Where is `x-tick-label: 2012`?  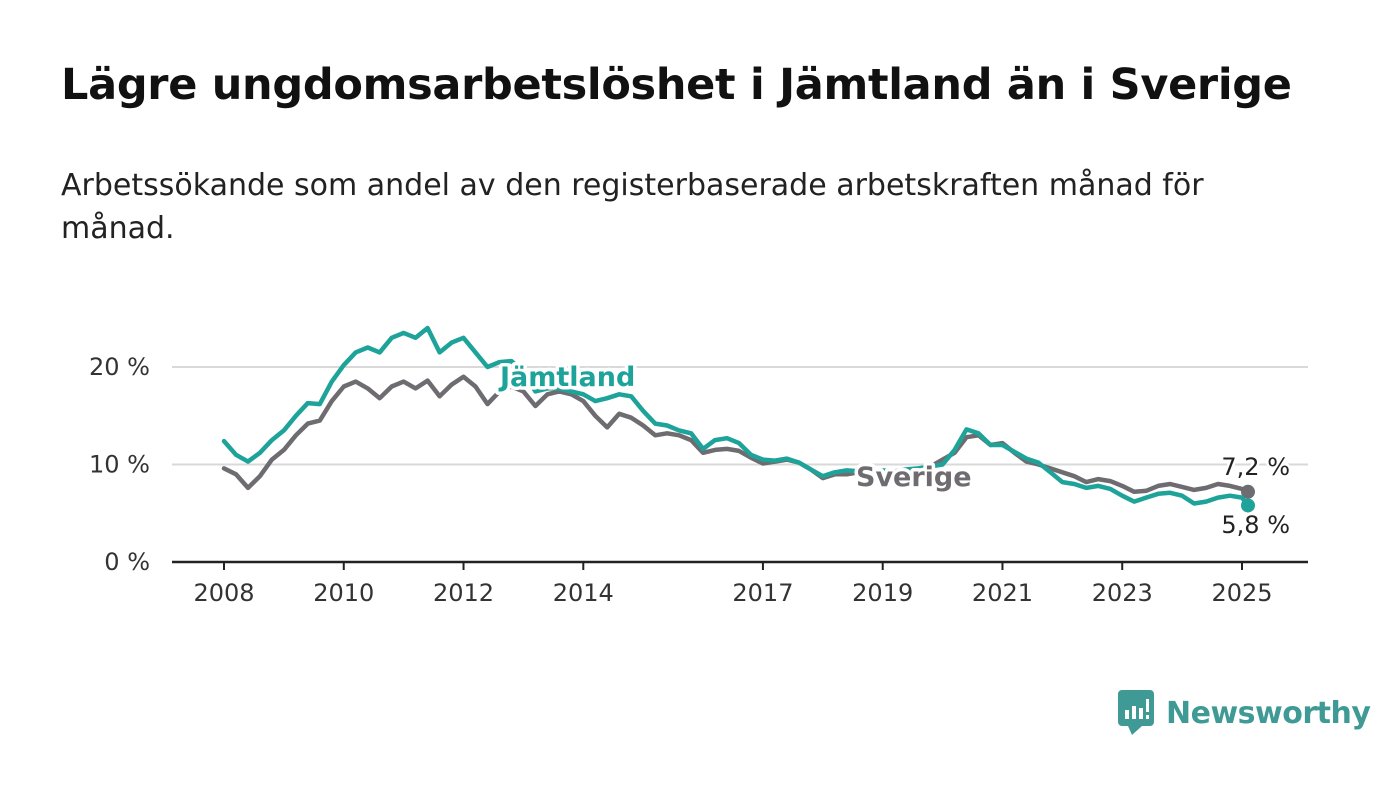
x-tick-label: 2012 is located at coordinates (463, 593).